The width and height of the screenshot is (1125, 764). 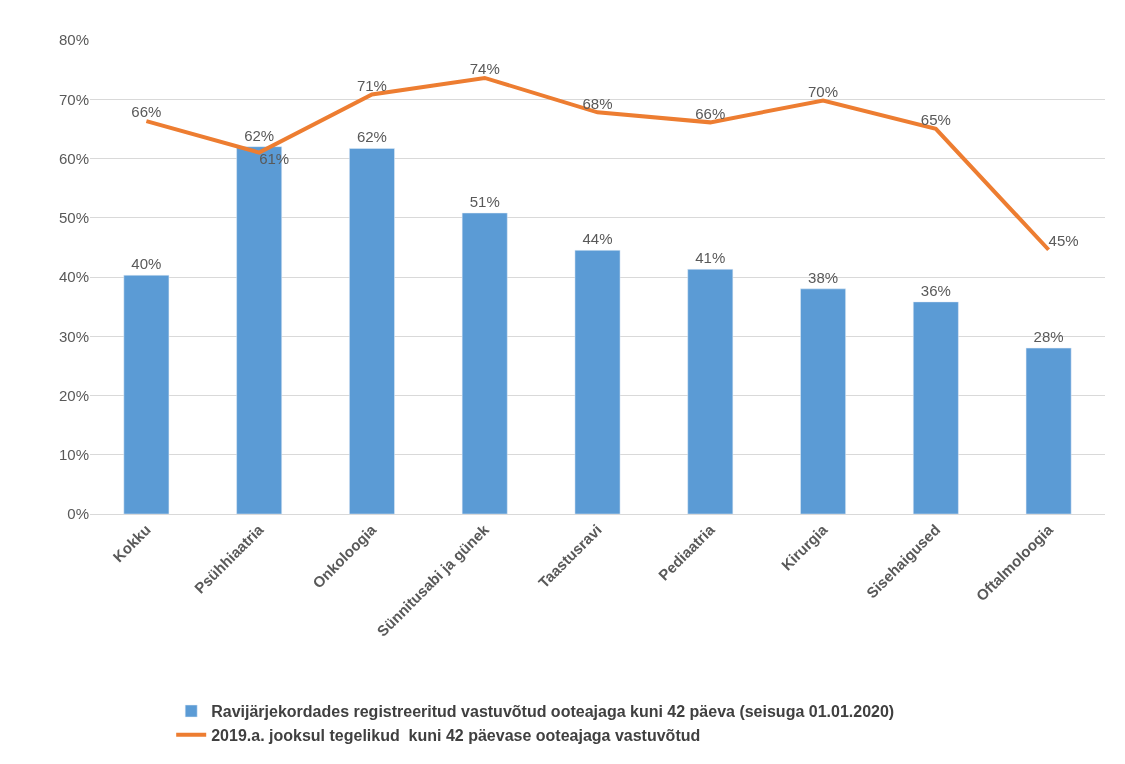 I want to click on y-tick-label: 30%, so click(x=73, y=336).